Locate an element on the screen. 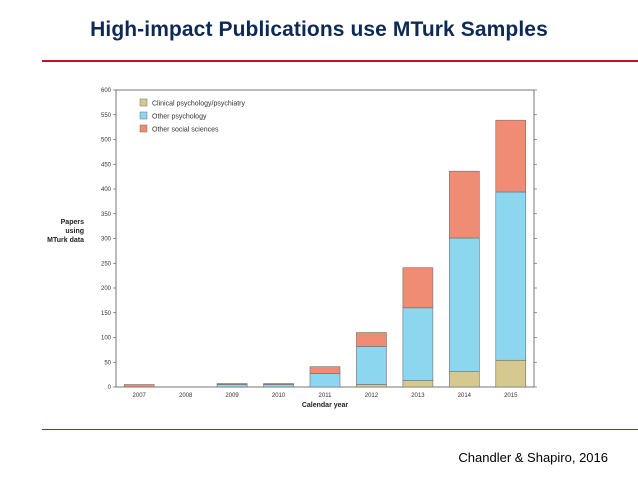 Image resolution: width=638 pixels, height=479 pixels. y-tick-label: 550 is located at coordinates (106, 116).